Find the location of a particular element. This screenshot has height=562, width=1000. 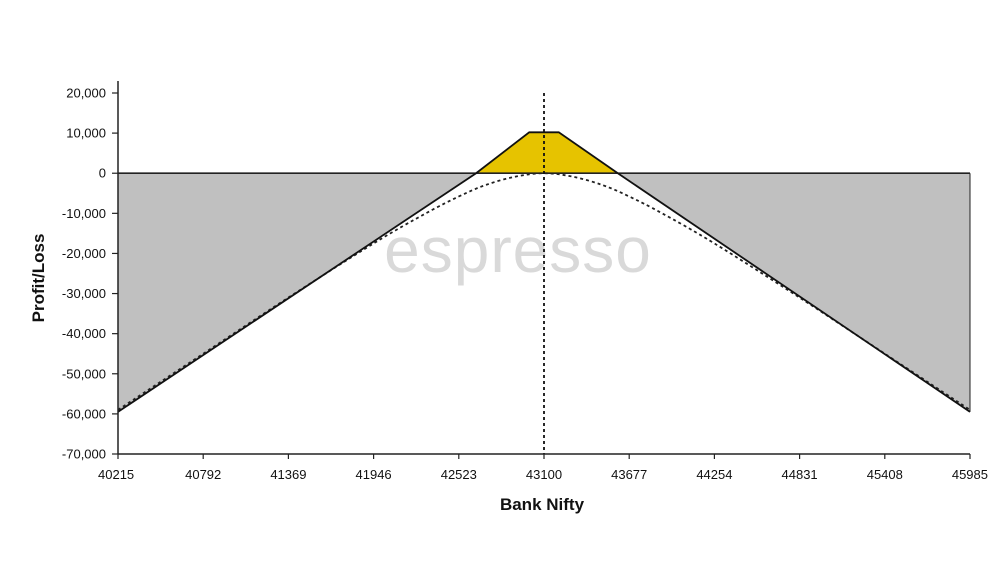

x-tick-label: 45985 is located at coordinates (970, 474).